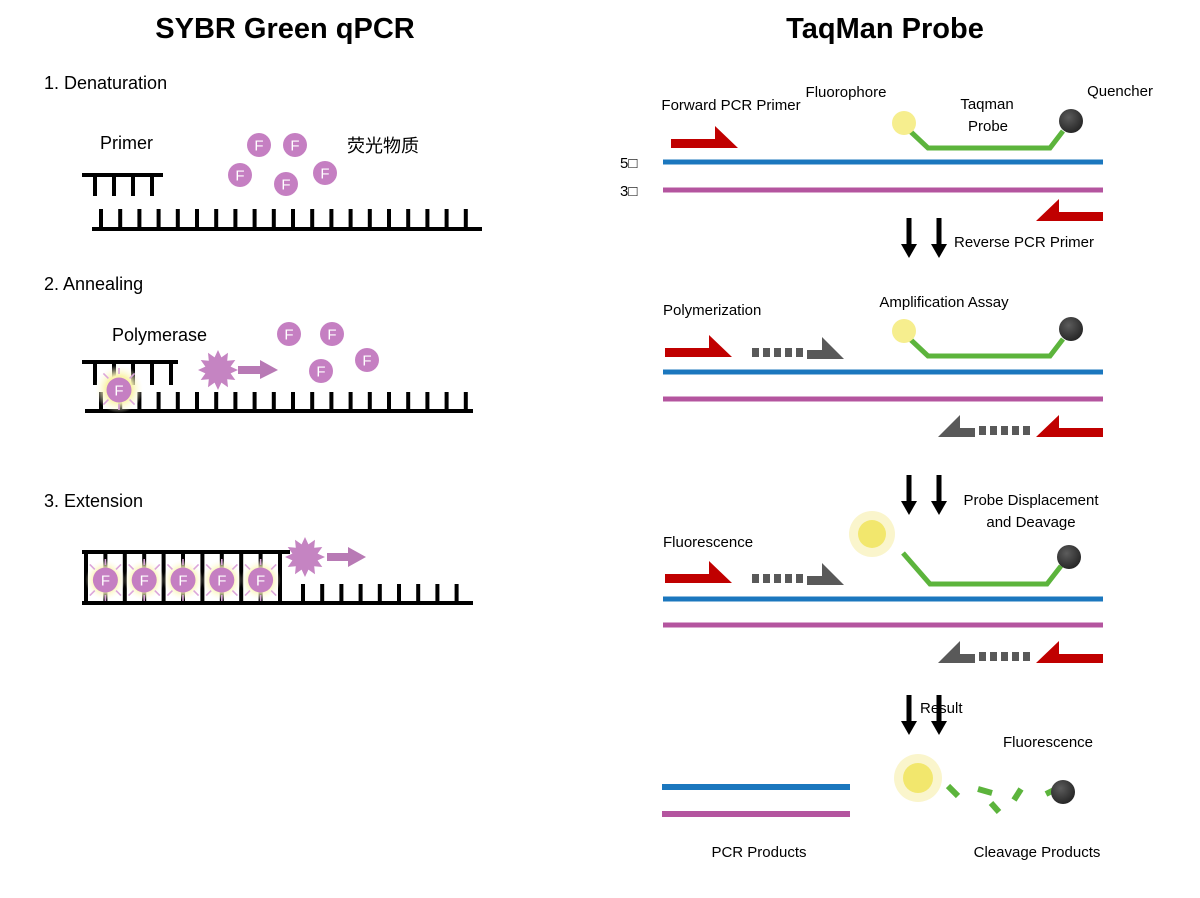 Image resolution: width=1200 pixels, height=898 pixels. I want to click on forward-primer-label: Forward PCR Primer, so click(730, 105).